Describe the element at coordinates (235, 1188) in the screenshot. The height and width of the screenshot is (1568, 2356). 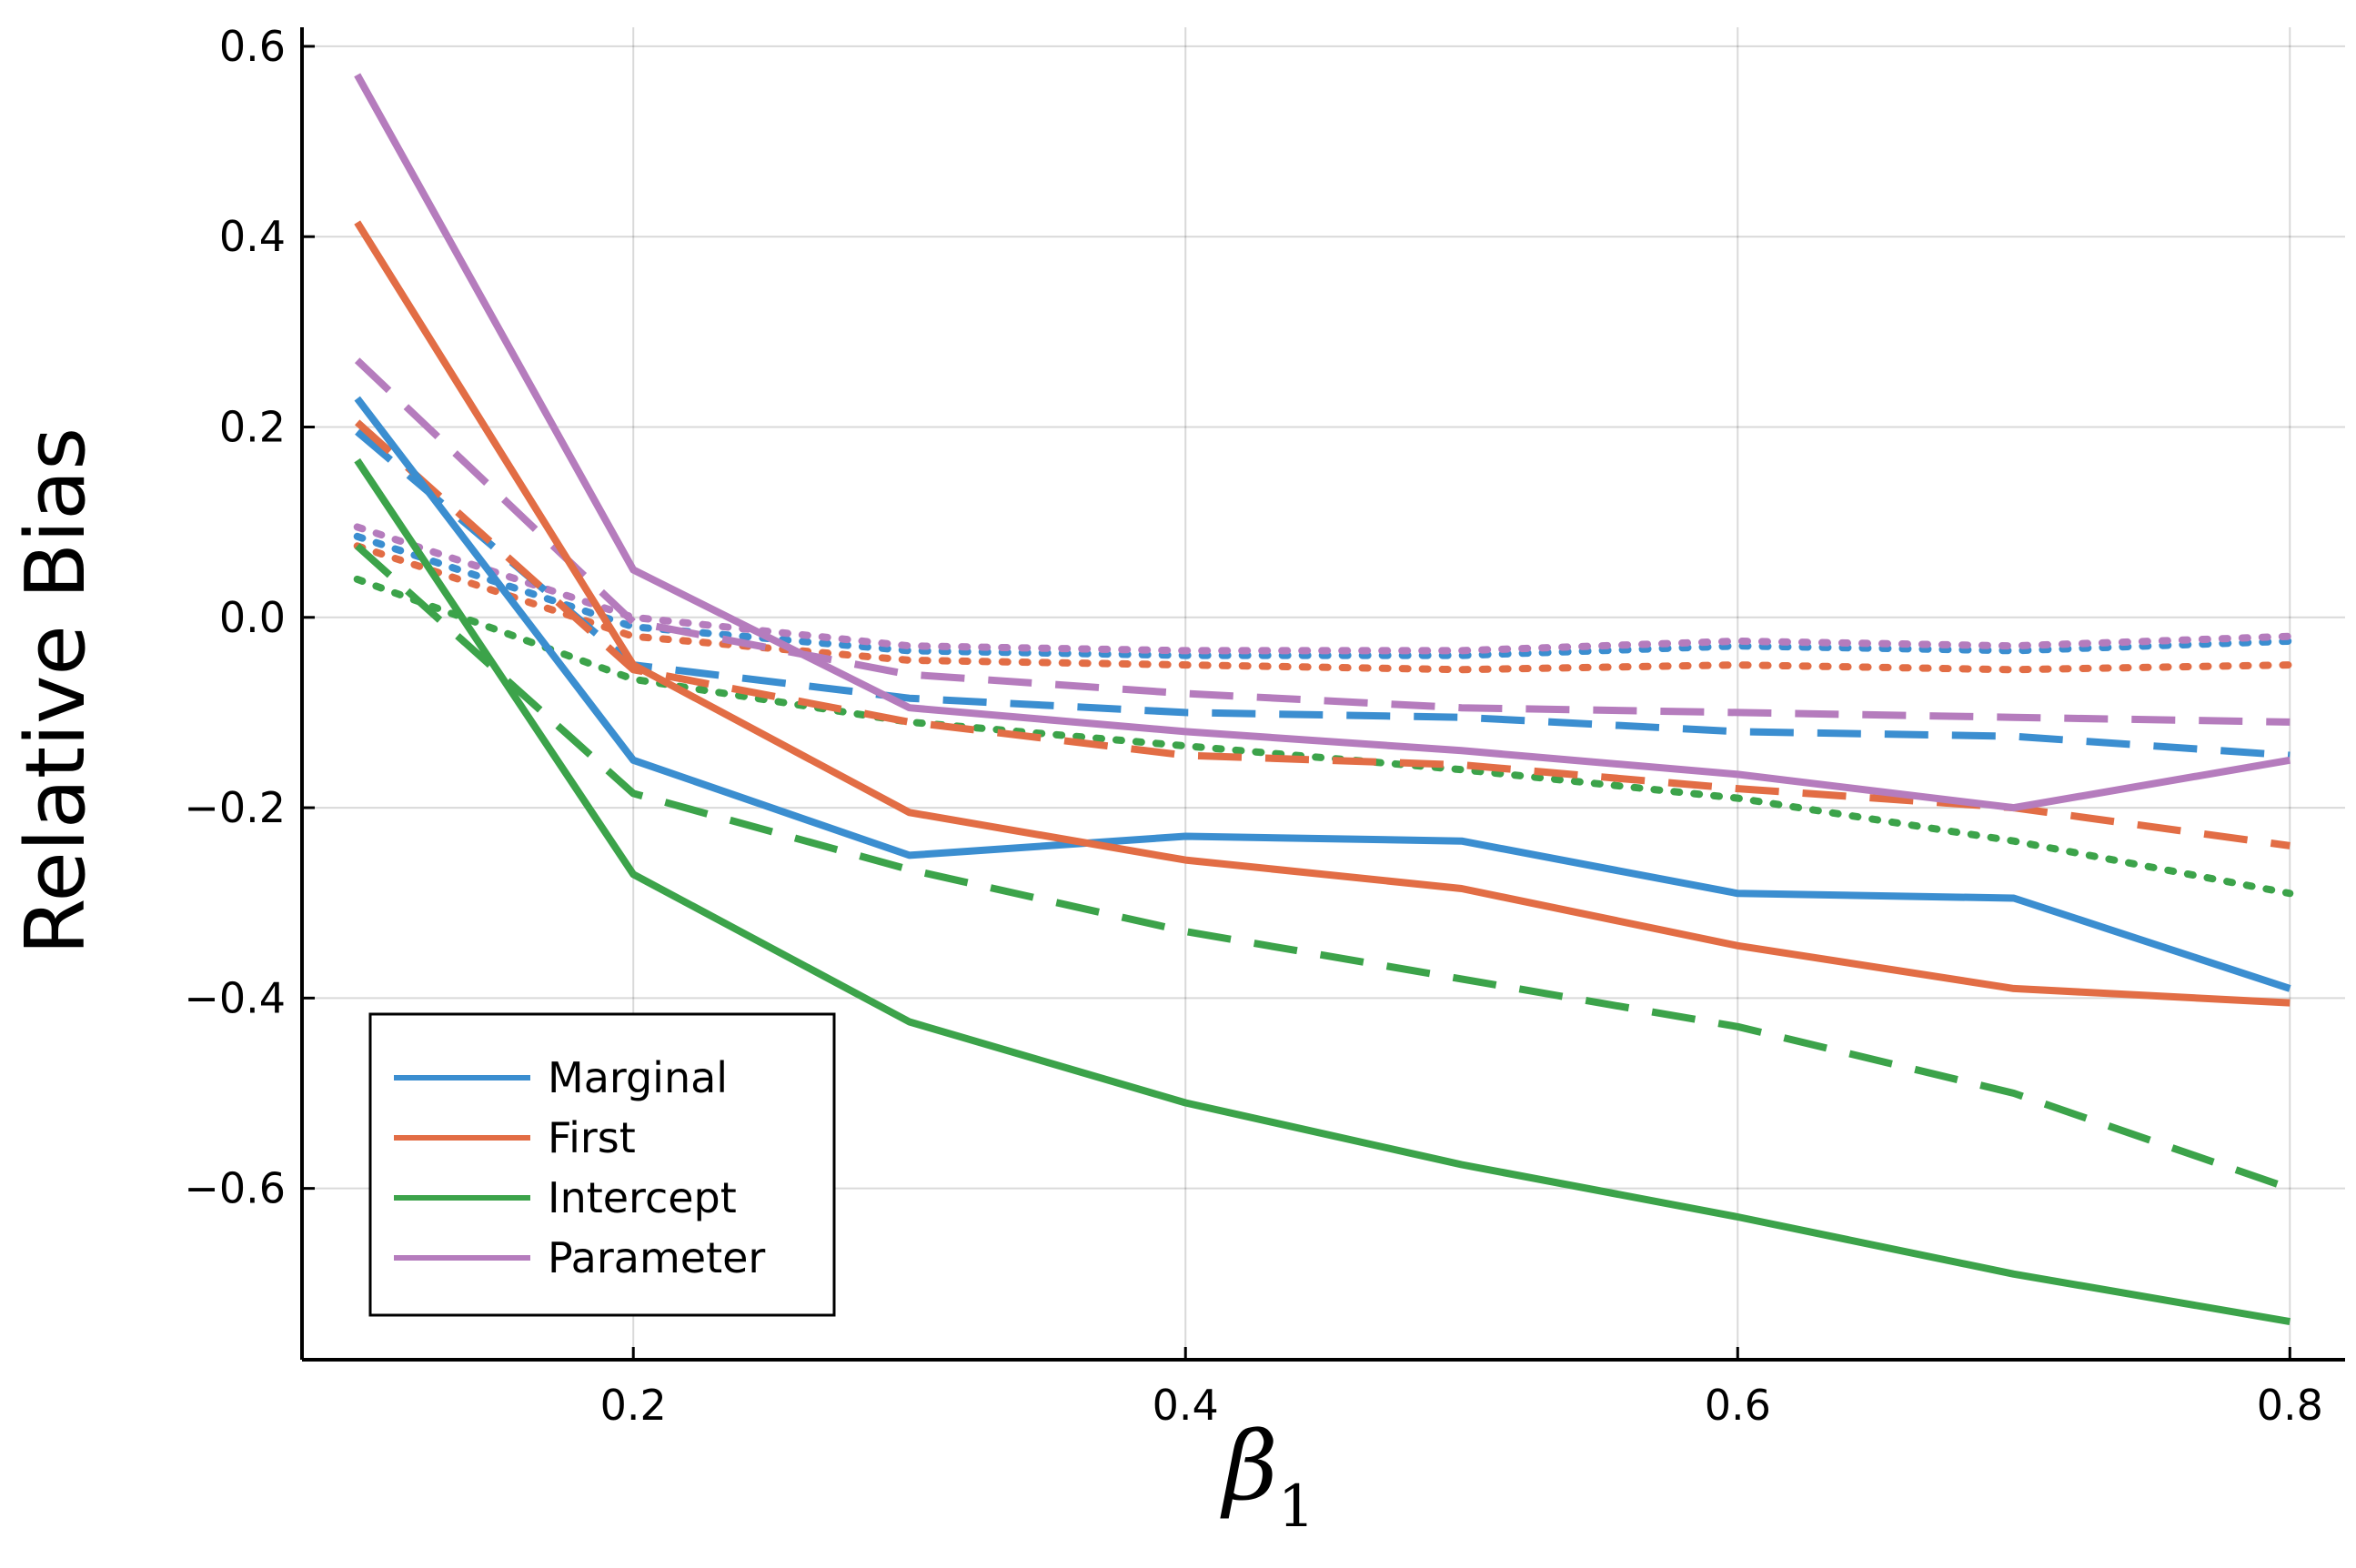
I see `y-tick-label: −0.6` at that location.